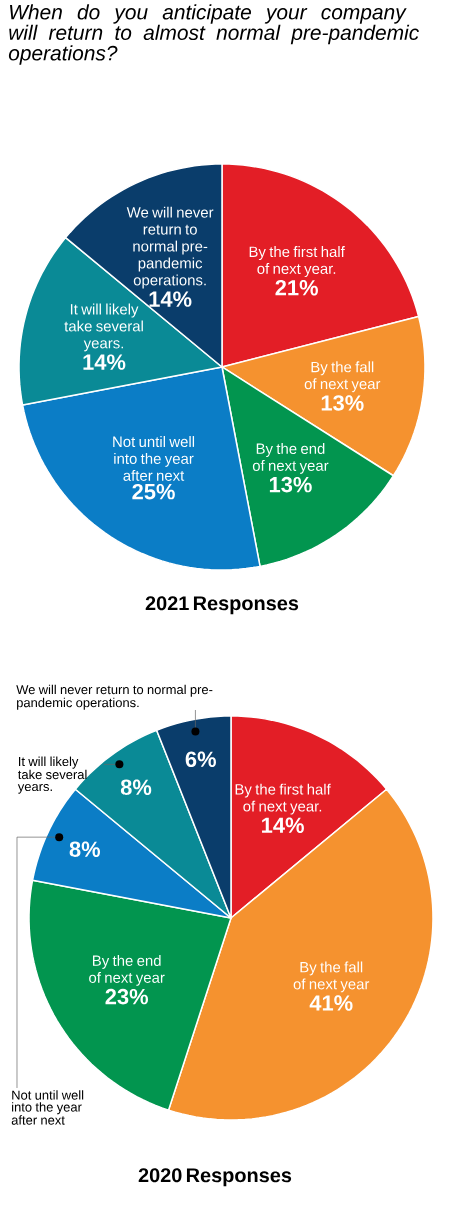  What do you see at coordinates (200, 759) in the screenshot?
I see `data-label: 6%` at bounding box center [200, 759].